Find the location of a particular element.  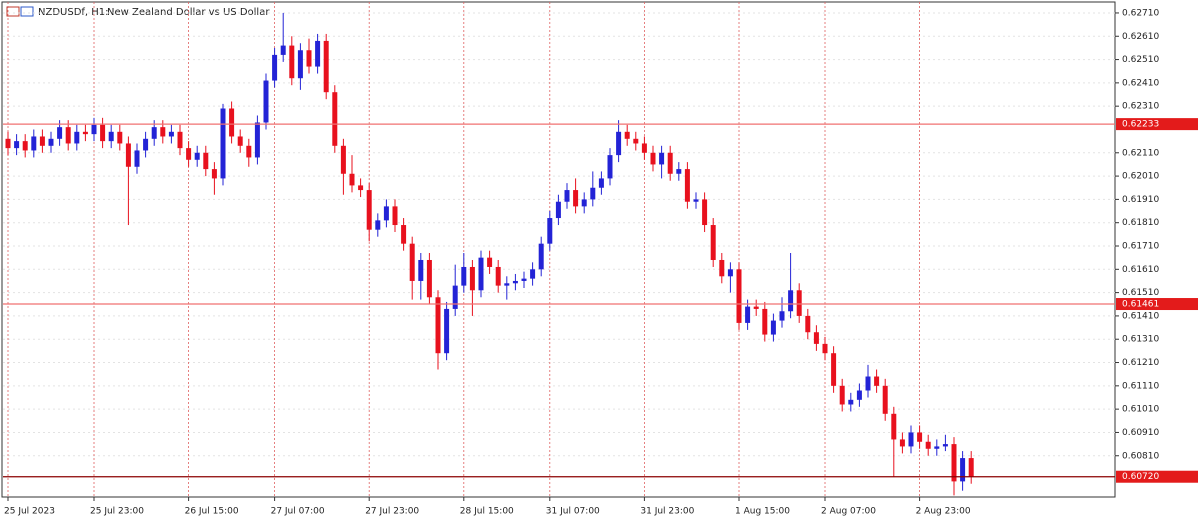

y-tick-label: 0.61410 is located at coordinates (1140, 316).